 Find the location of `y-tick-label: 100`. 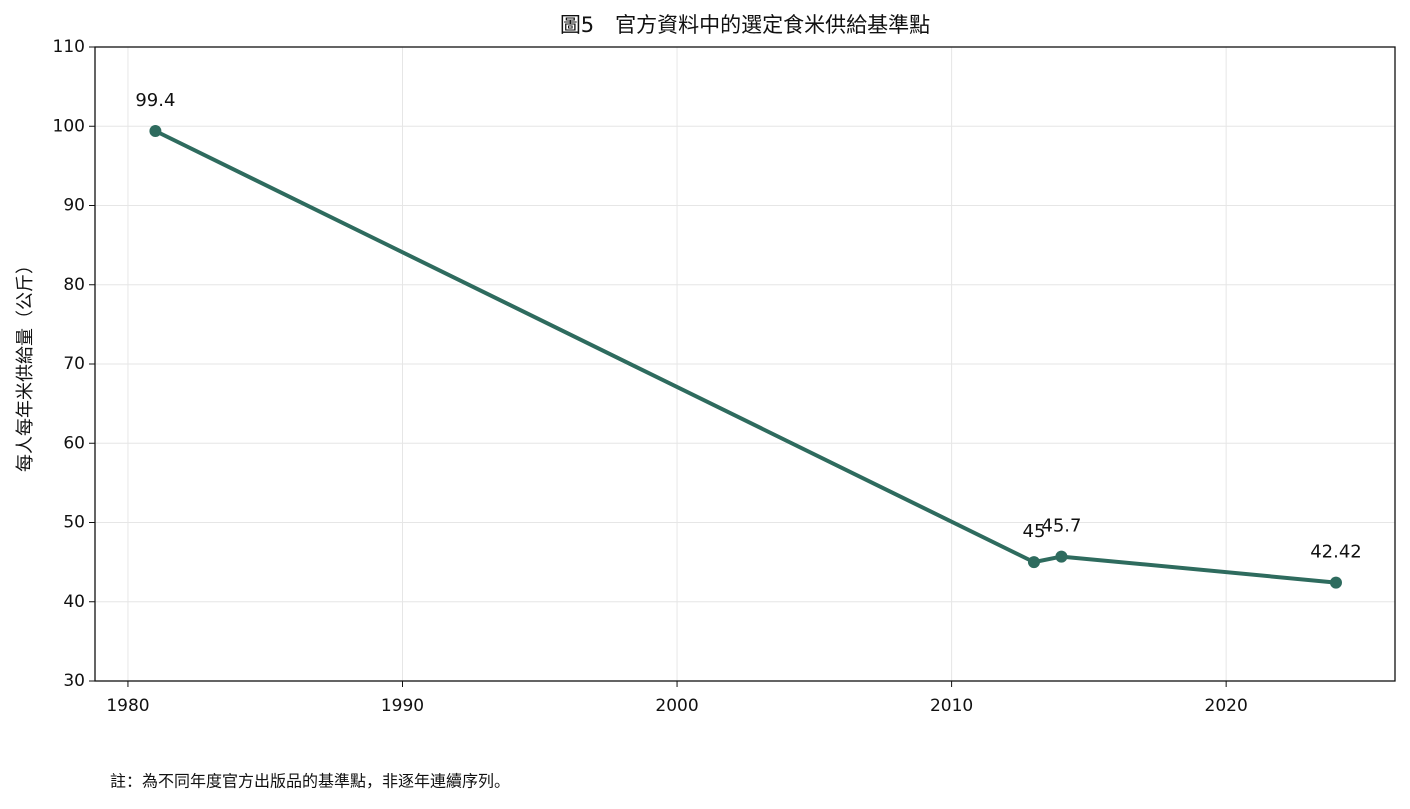

y-tick-label: 100 is located at coordinates (69, 126).